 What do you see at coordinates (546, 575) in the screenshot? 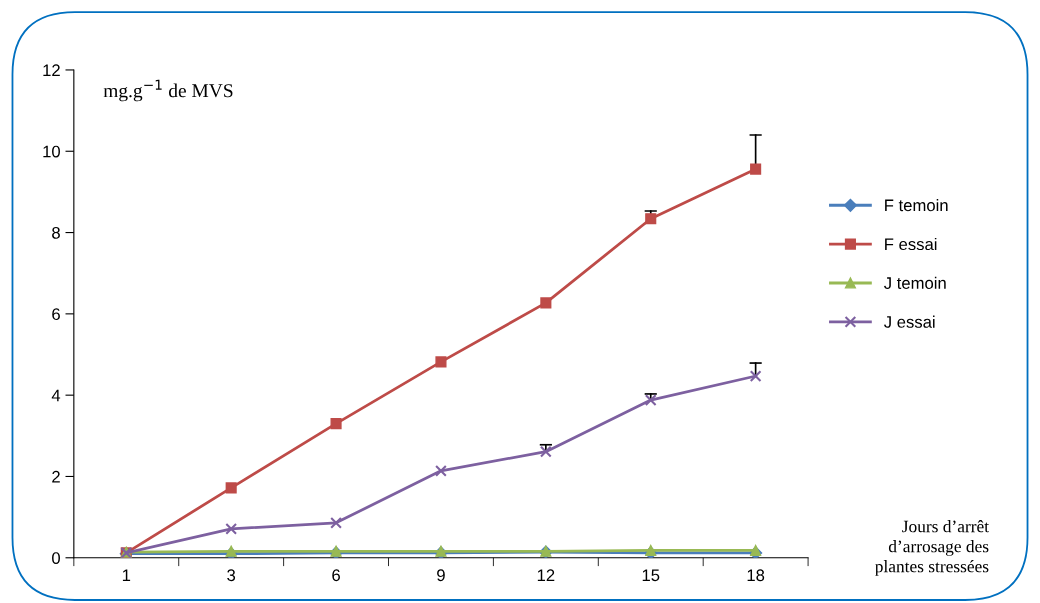
I see `x-tick-label: 12` at bounding box center [546, 575].